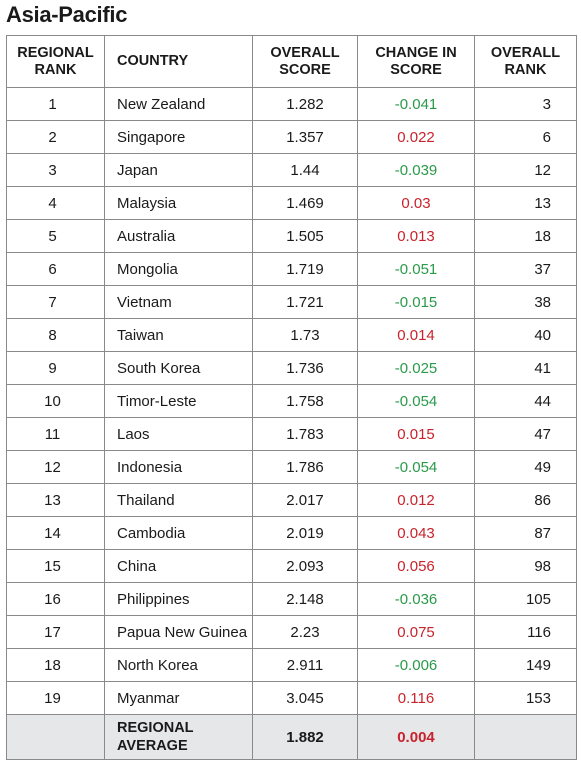  Describe the element at coordinates (305, 665) in the screenshot. I see `overall-score-cell: 2.911` at that location.